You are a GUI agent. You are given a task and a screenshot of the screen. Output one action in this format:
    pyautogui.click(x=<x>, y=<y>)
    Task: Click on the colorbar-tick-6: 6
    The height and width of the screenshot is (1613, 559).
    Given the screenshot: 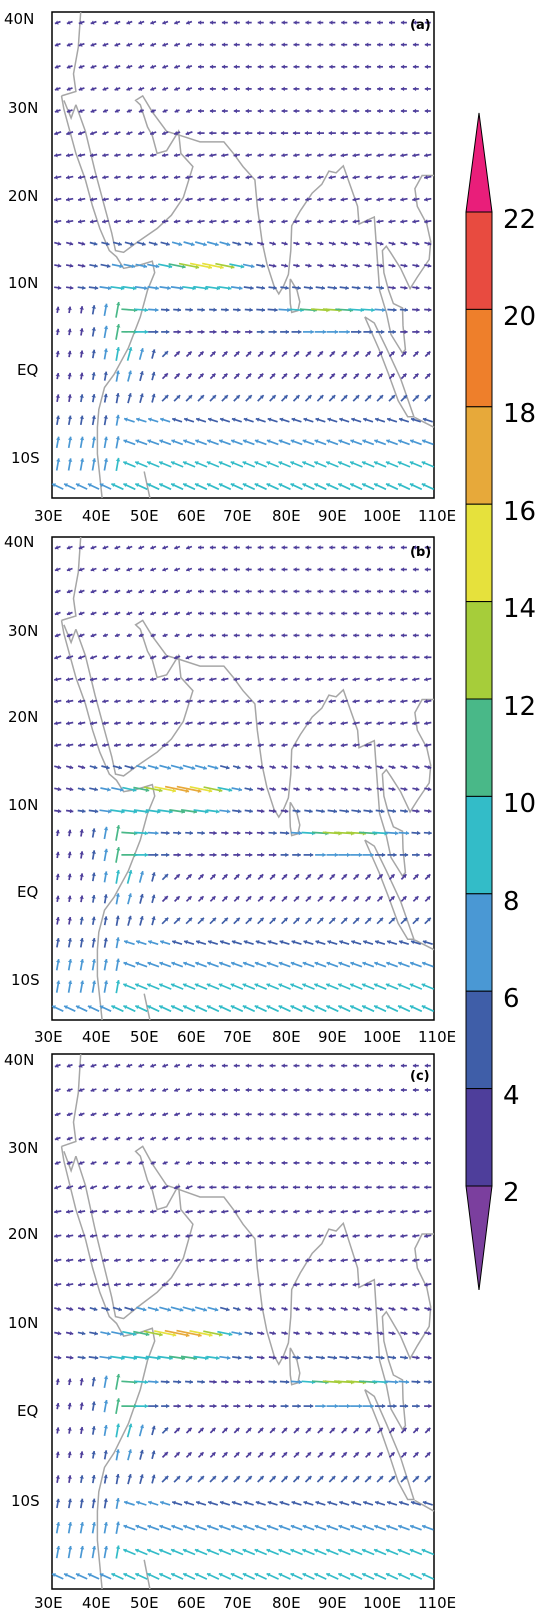 What is the action you would take?
    pyautogui.click(x=511, y=999)
    